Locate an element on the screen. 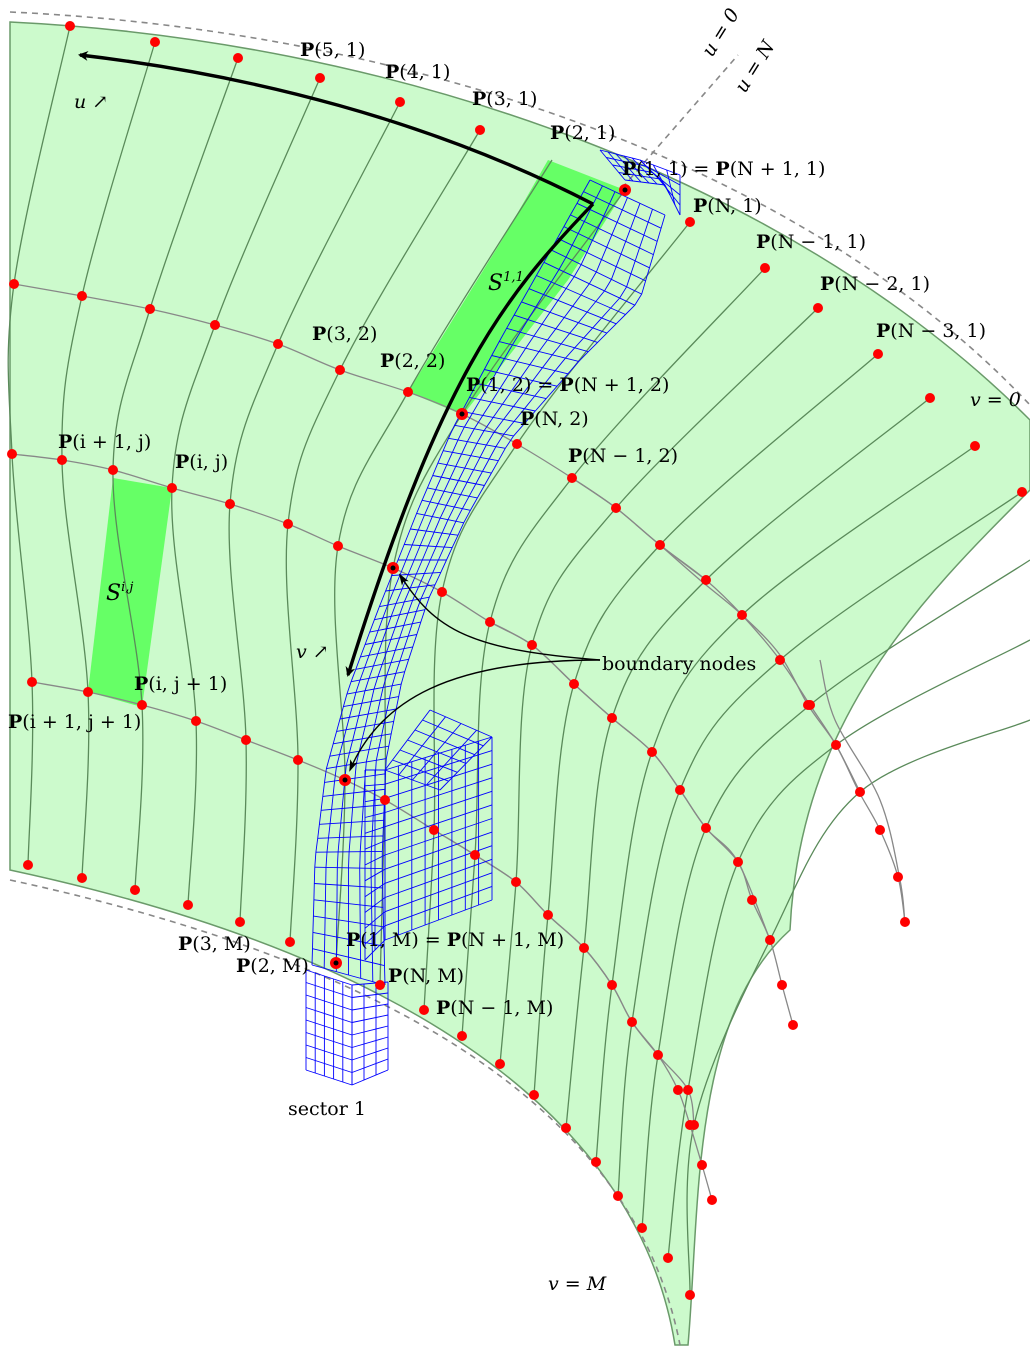 This screenshot has width=1030, height=1353. box-side is located at coordinates (375, 865).